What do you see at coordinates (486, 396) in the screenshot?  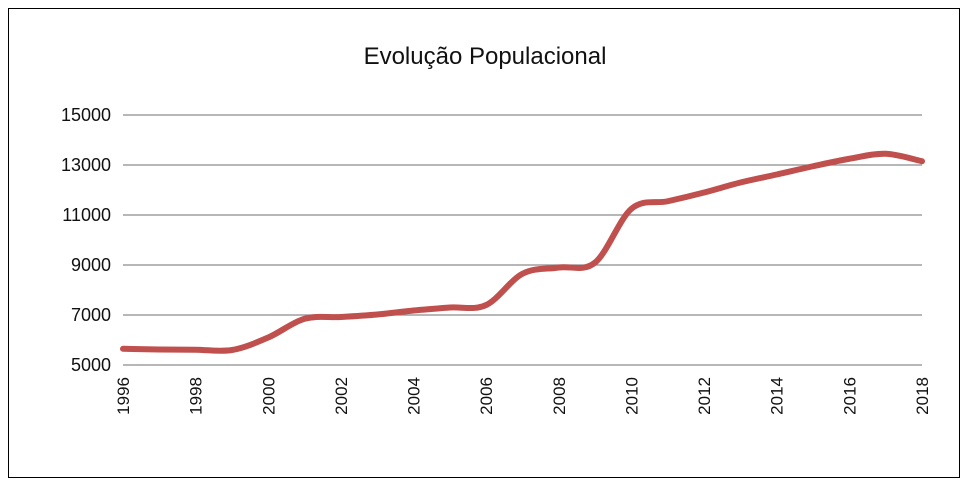 I see `x-tick-label: 2006` at bounding box center [486, 396].